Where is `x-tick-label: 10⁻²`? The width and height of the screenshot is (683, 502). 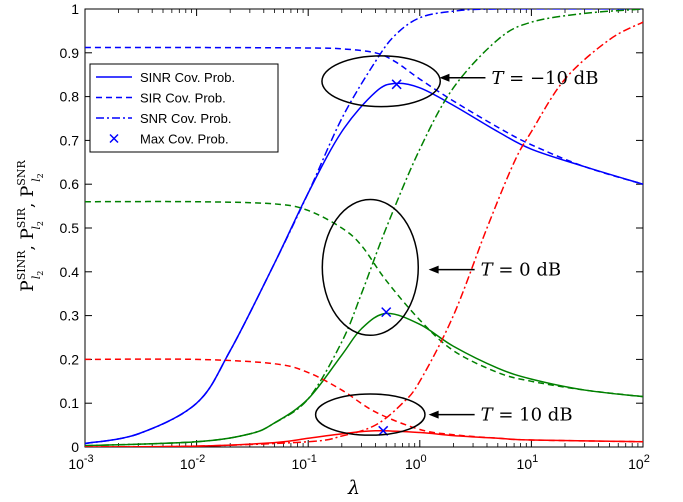 x-tick-label: 10⁻² is located at coordinates (192, 462).